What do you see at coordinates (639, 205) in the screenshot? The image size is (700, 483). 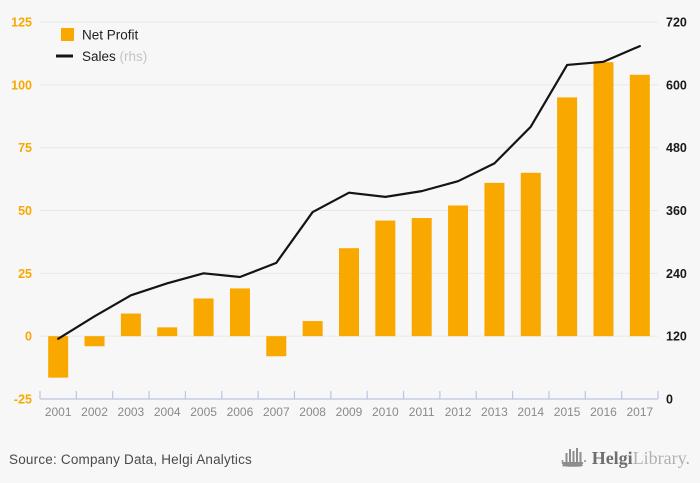 I see `bar-2017` at bounding box center [639, 205].